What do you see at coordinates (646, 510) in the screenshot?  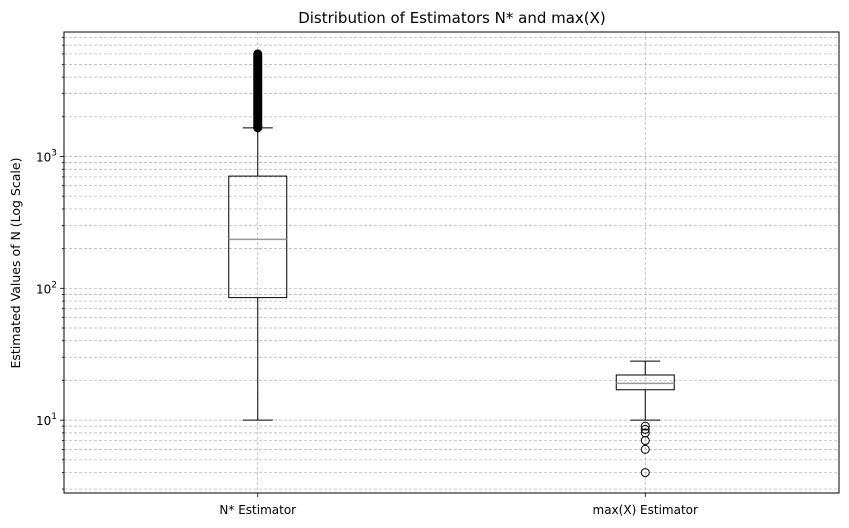 I see `x-tick-label: max(X) Estimator` at bounding box center [646, 510].